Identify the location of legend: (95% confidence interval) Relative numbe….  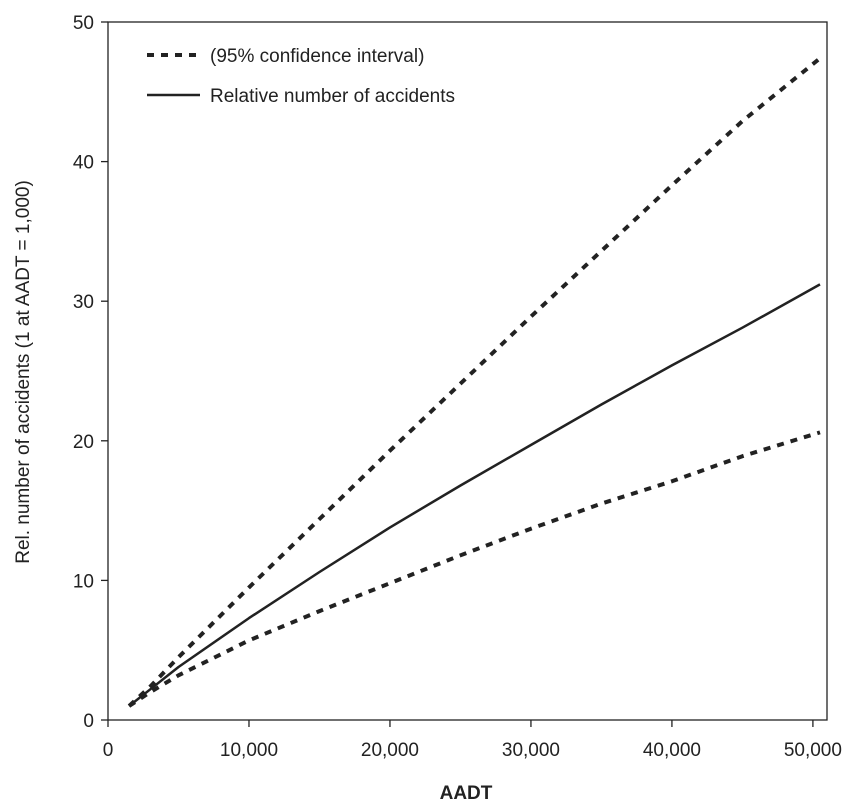
(301, 76).